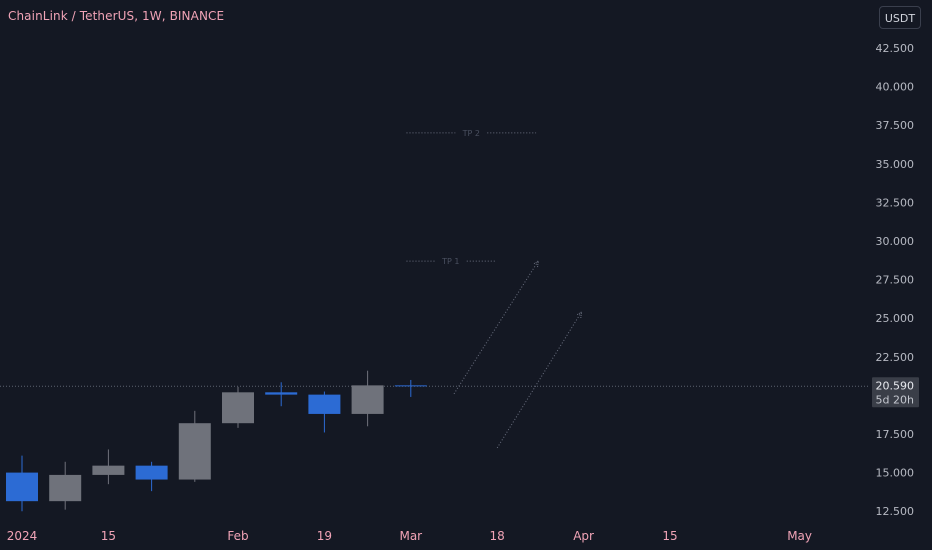 This screenshot has height=550, width=932. I want to click on time-axis-label: Feb, so click(237, 536).